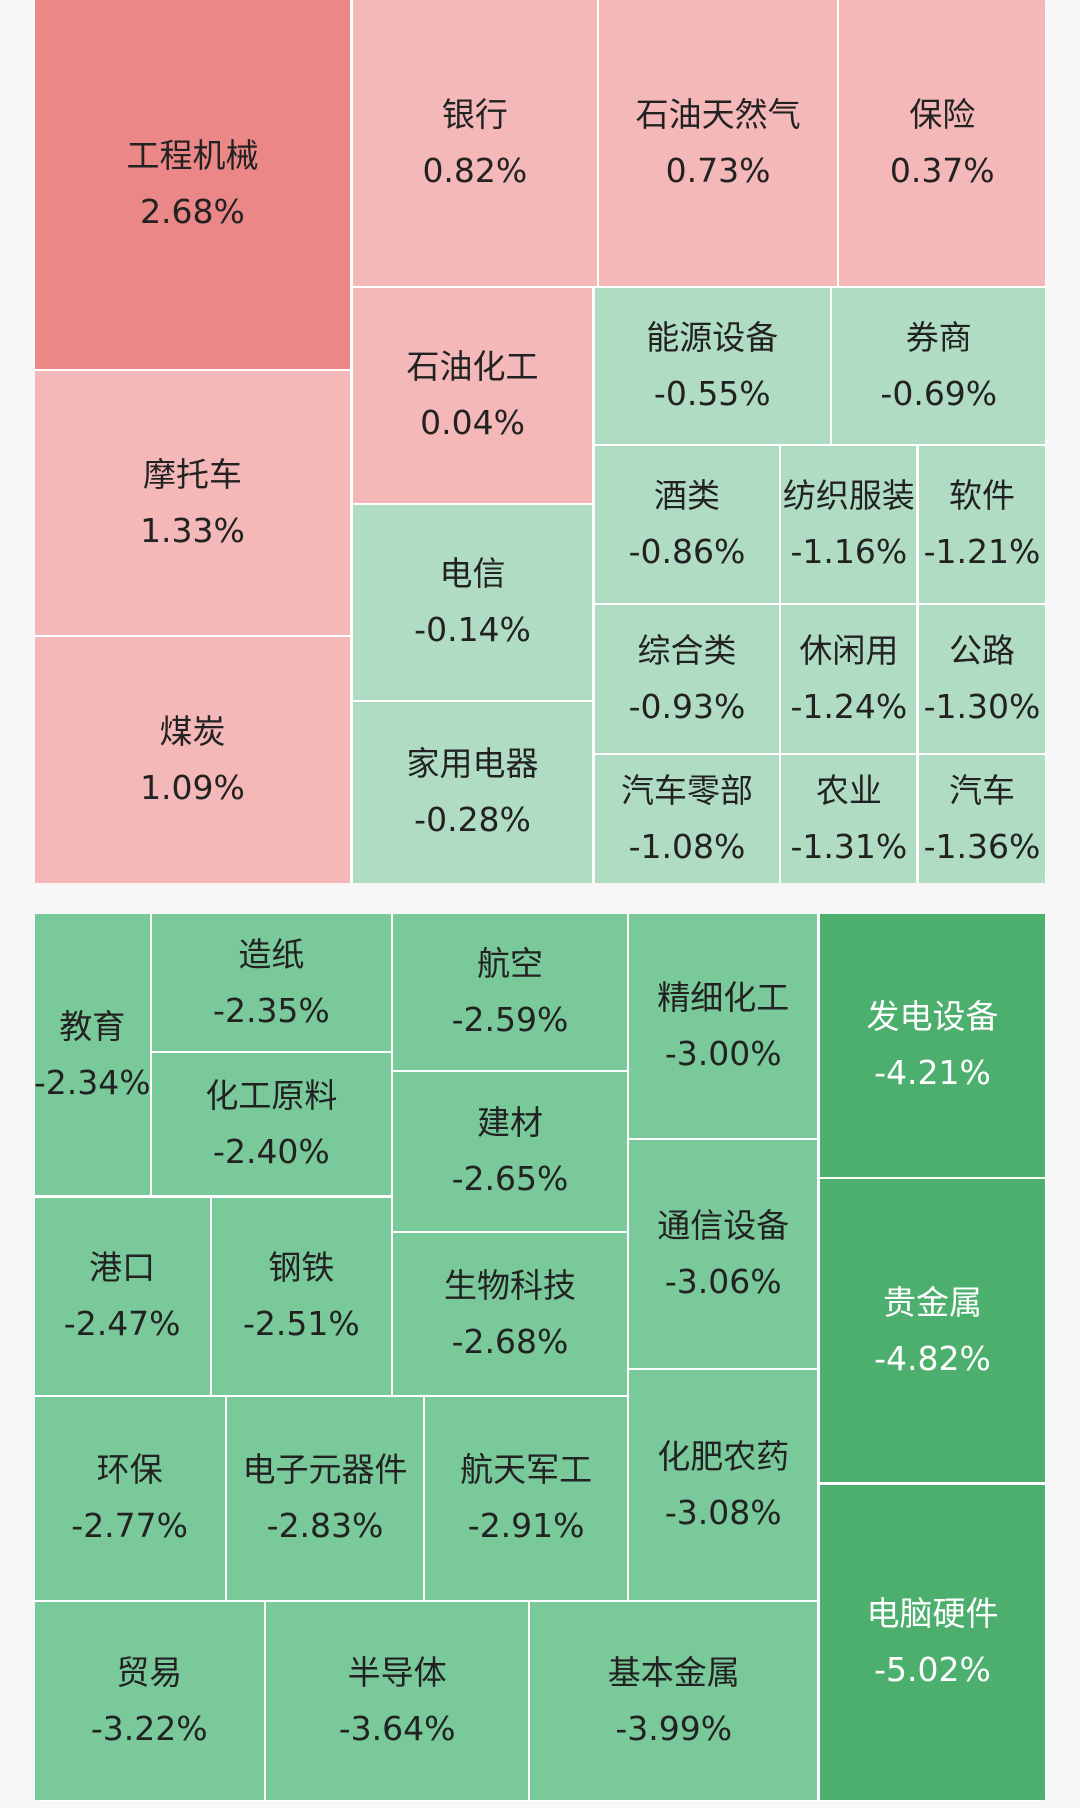 The width and height of the screenshot is (1080, 1808). I want to click on sector-change: -2.83%, so click(325, 1526).